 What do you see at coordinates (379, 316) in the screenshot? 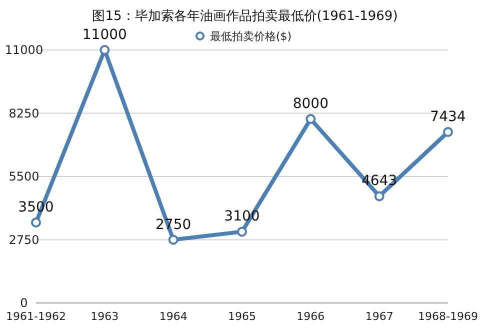
I see `x-tick-label: 1967` at bounding box center [379, 316].